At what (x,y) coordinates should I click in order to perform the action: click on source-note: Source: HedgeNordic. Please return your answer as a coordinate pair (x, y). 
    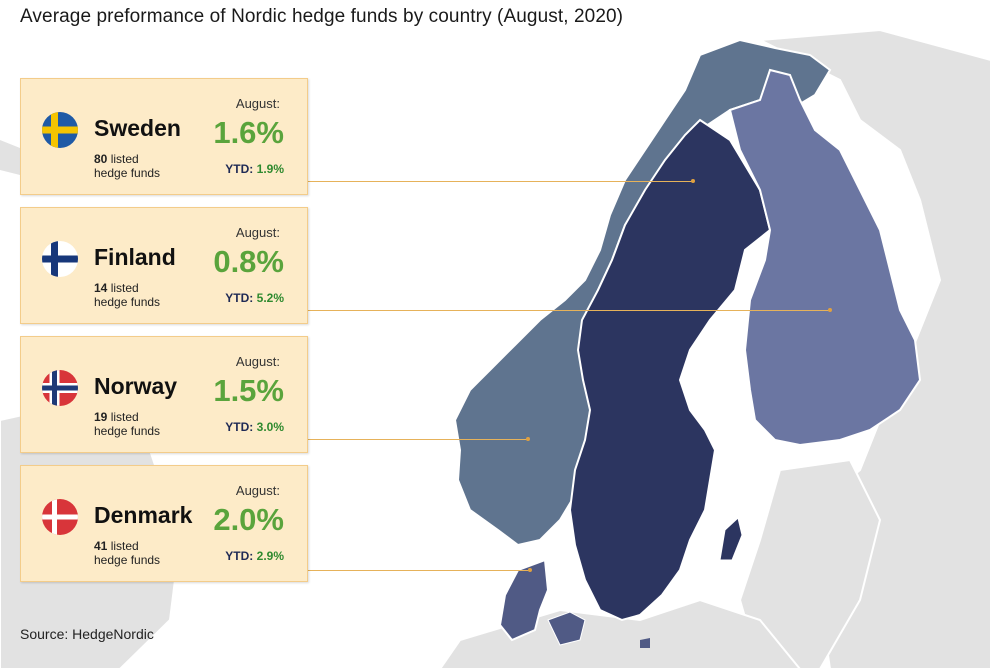
    Looking at the image, I should click on (87, 634).